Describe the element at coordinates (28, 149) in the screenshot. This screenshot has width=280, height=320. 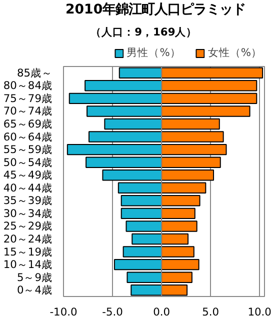
I see `y-tick-label: 55～59歳` at that location.